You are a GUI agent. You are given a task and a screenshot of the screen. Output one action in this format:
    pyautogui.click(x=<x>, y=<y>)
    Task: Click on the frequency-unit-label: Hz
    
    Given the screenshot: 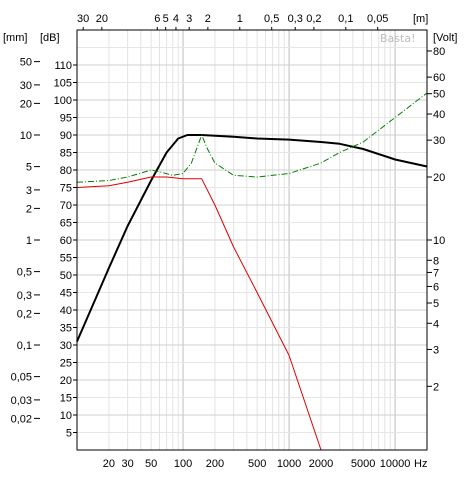 What is the action you would take?
    pyautogui.click(x=420, y=464)
    